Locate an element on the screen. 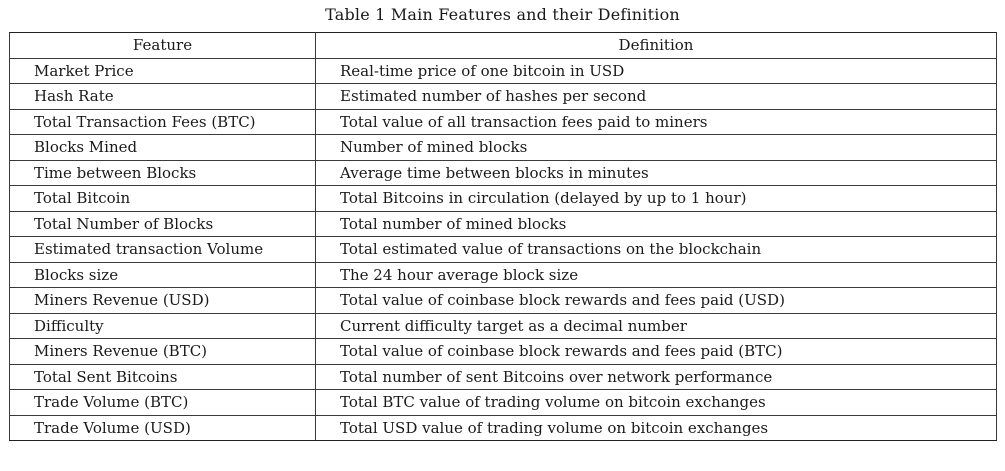  feature-cell: Miners Revenue (BTC) is located at coordinates (162, 351).